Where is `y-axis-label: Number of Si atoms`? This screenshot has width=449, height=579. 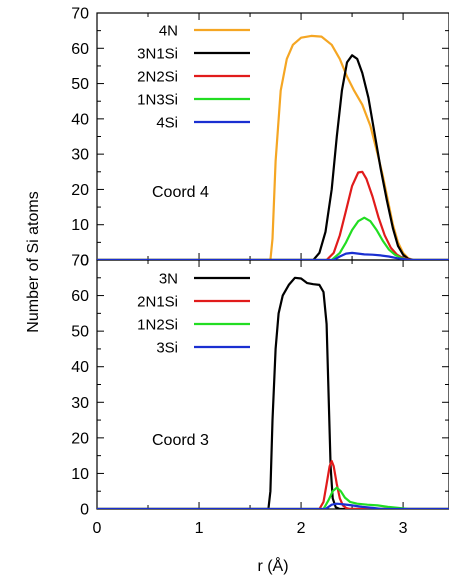 y-axis-label: Number of Si atoms is located at coordinates (33, 261).